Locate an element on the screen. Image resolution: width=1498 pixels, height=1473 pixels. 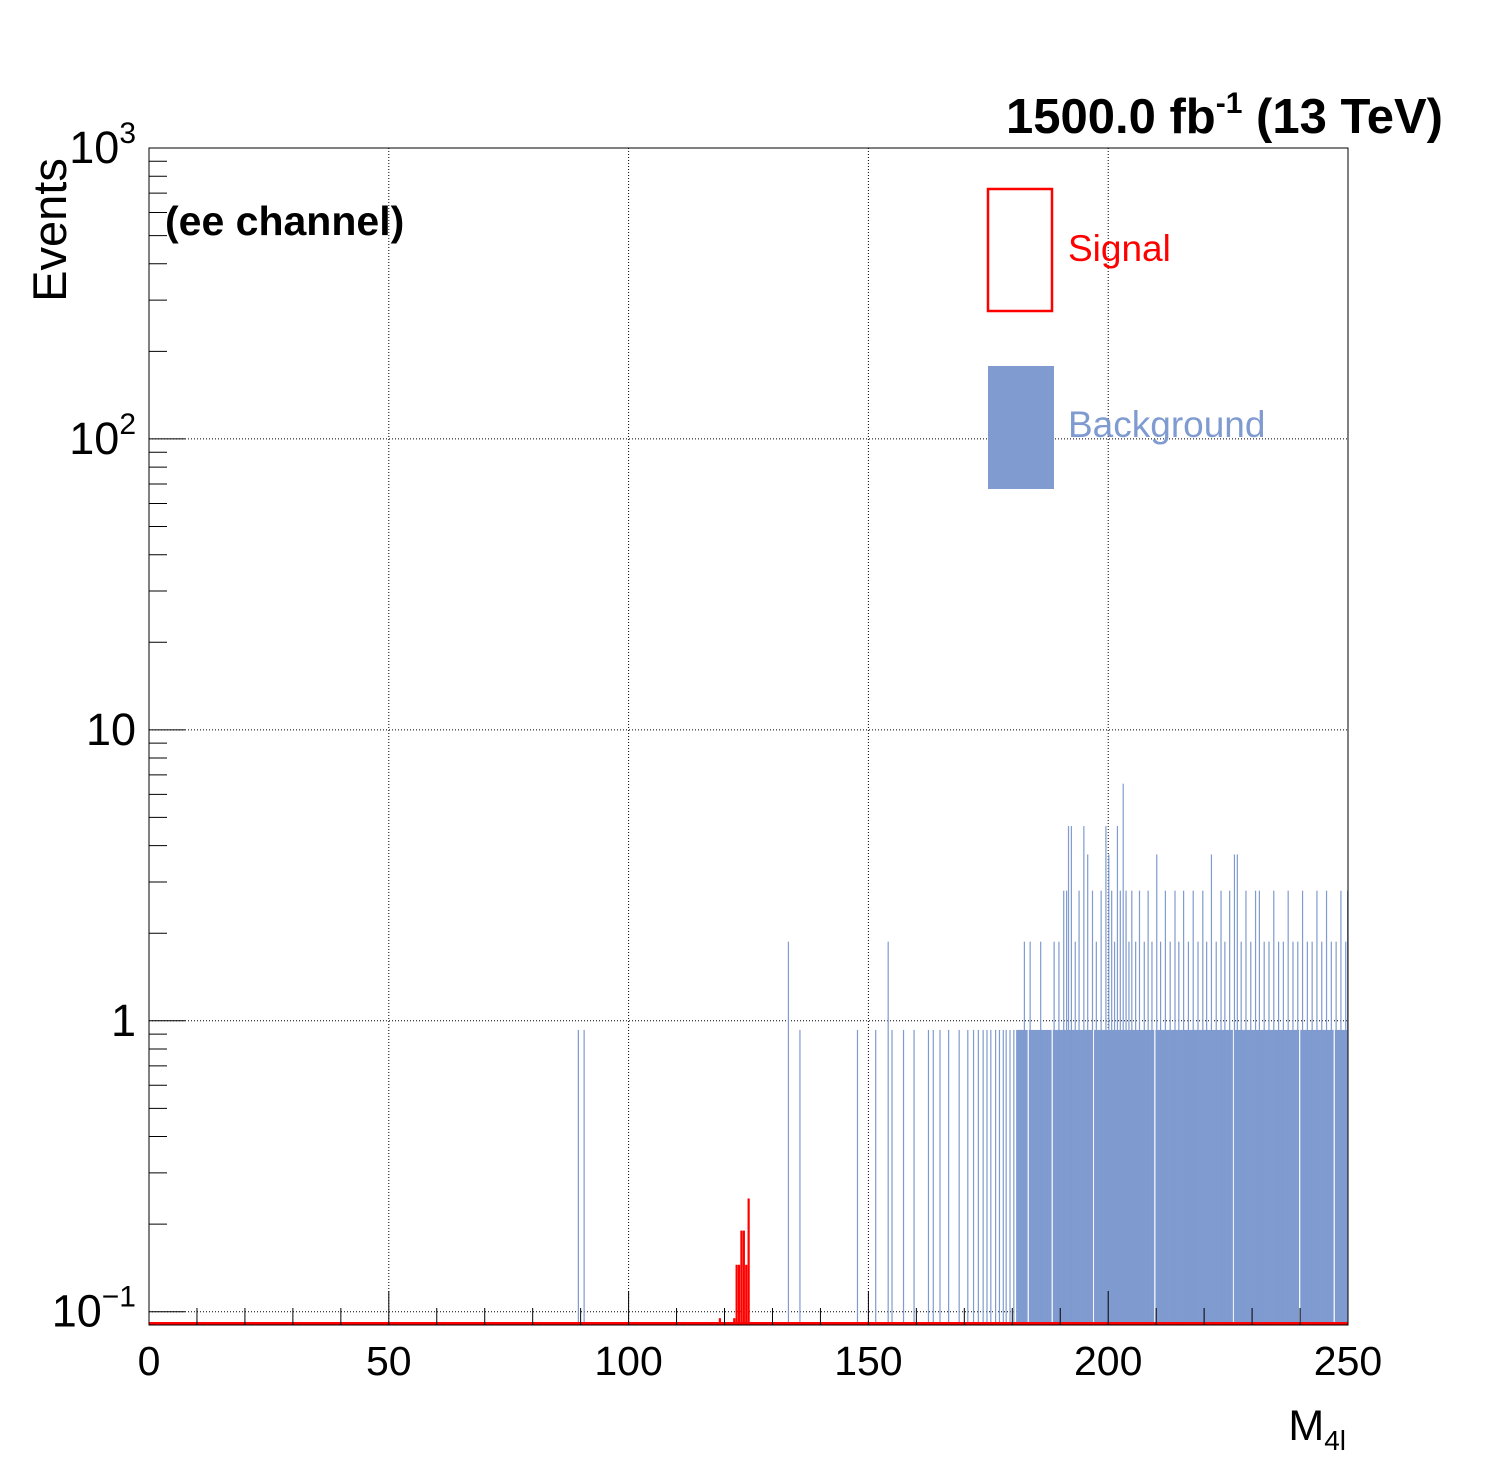
y-tick-label: 10 is located at coordinates (111, 729).